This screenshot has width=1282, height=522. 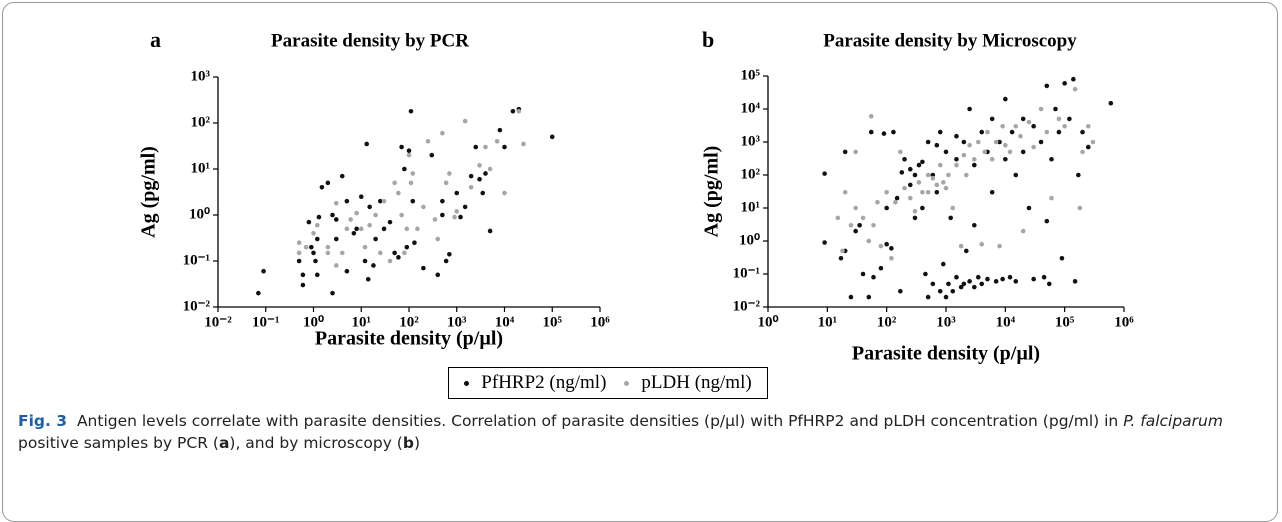 What do you see at coordinates (751, 174) in the screenshot?
I see `y-tick-label: 10²` at bounding box center [751, 174].